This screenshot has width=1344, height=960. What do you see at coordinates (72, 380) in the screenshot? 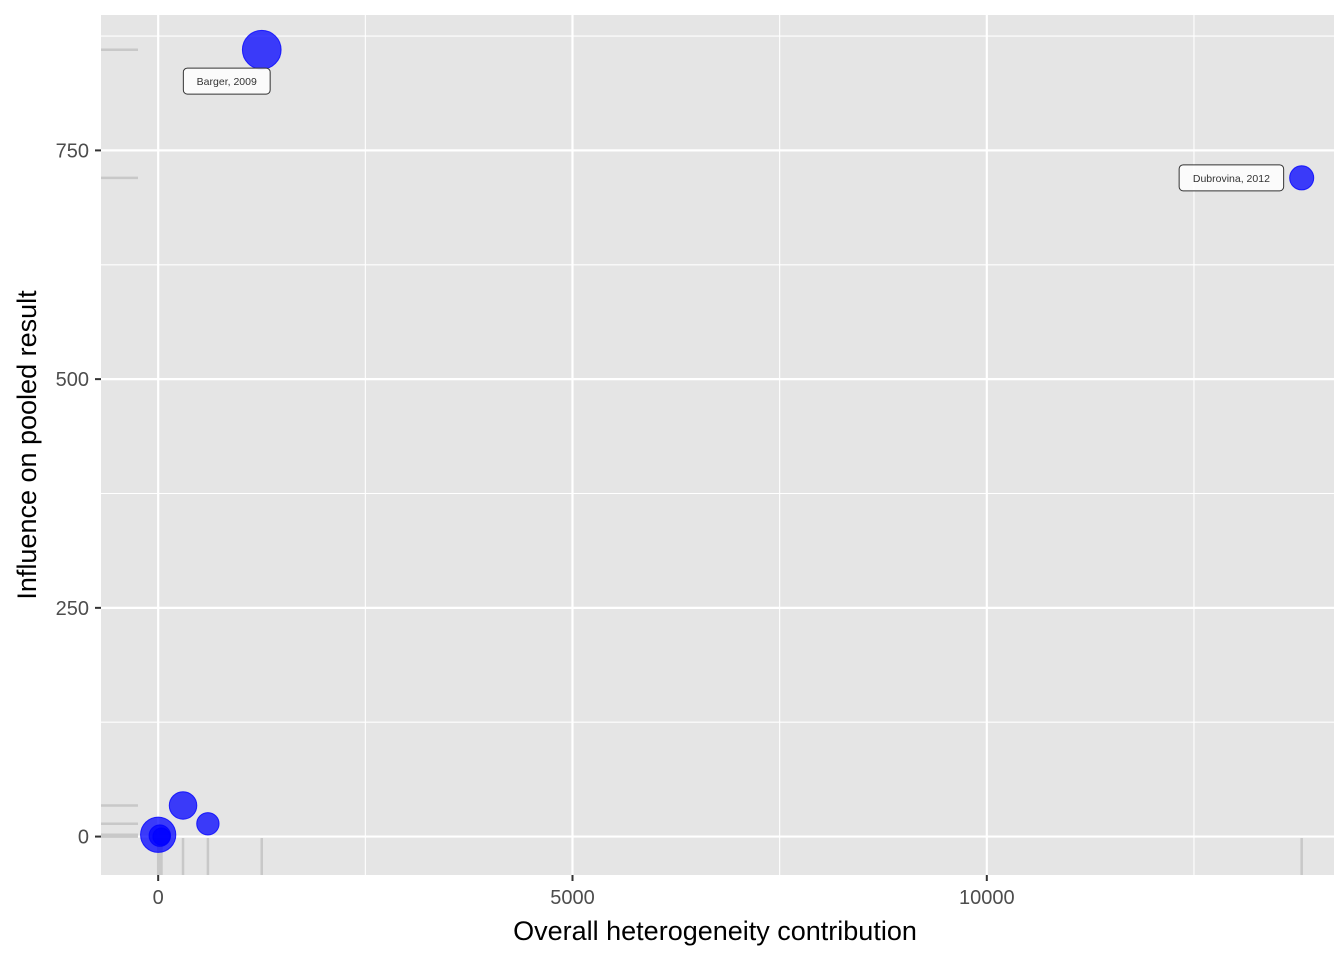
I see `y-tick-label: 500` at bounding box center [72, 380].